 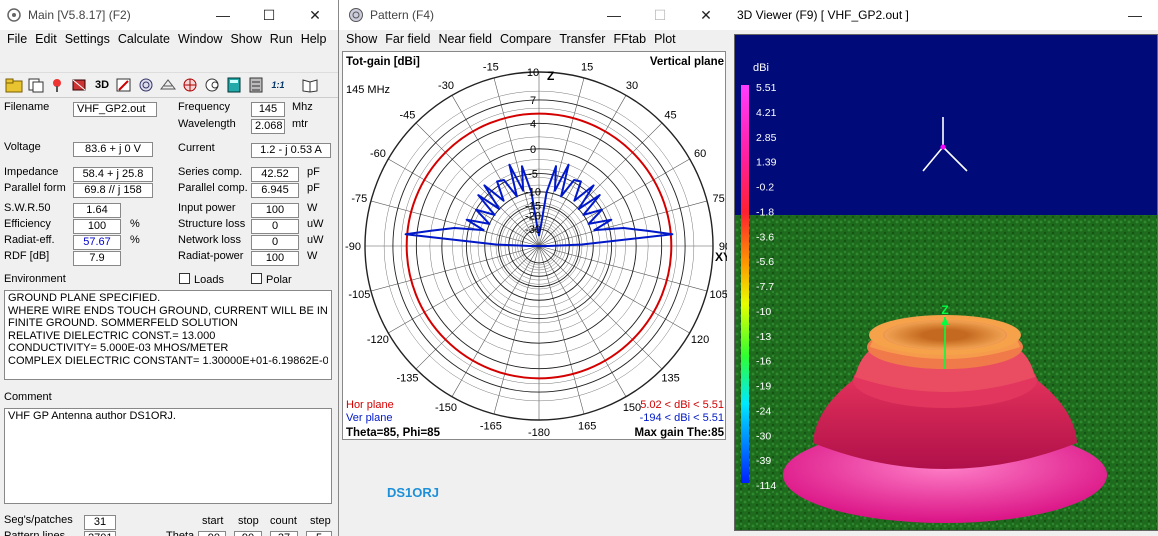 What do you see at coordinates (944, 310) in the screenshot?
I see `svg-text: Z` at bounding box center [944, 310].